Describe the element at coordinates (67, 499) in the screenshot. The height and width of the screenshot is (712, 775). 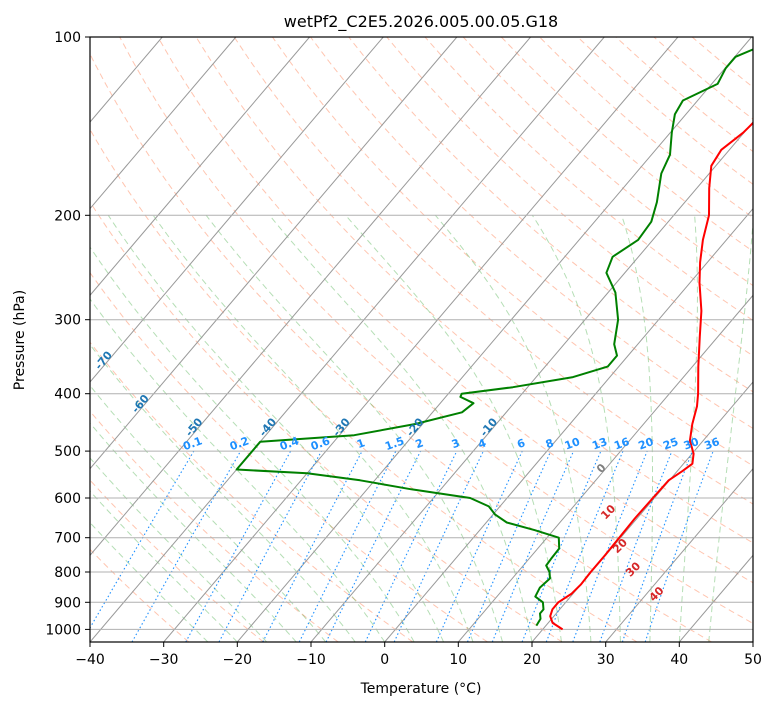
I see `y-tick-label: 600` at that location.